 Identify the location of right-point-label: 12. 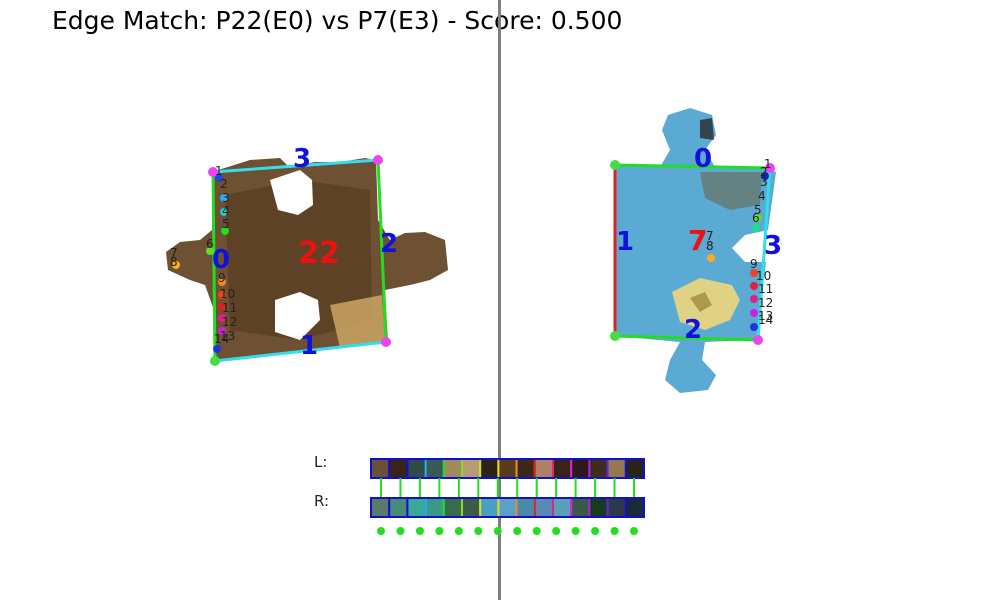
(765, 303).